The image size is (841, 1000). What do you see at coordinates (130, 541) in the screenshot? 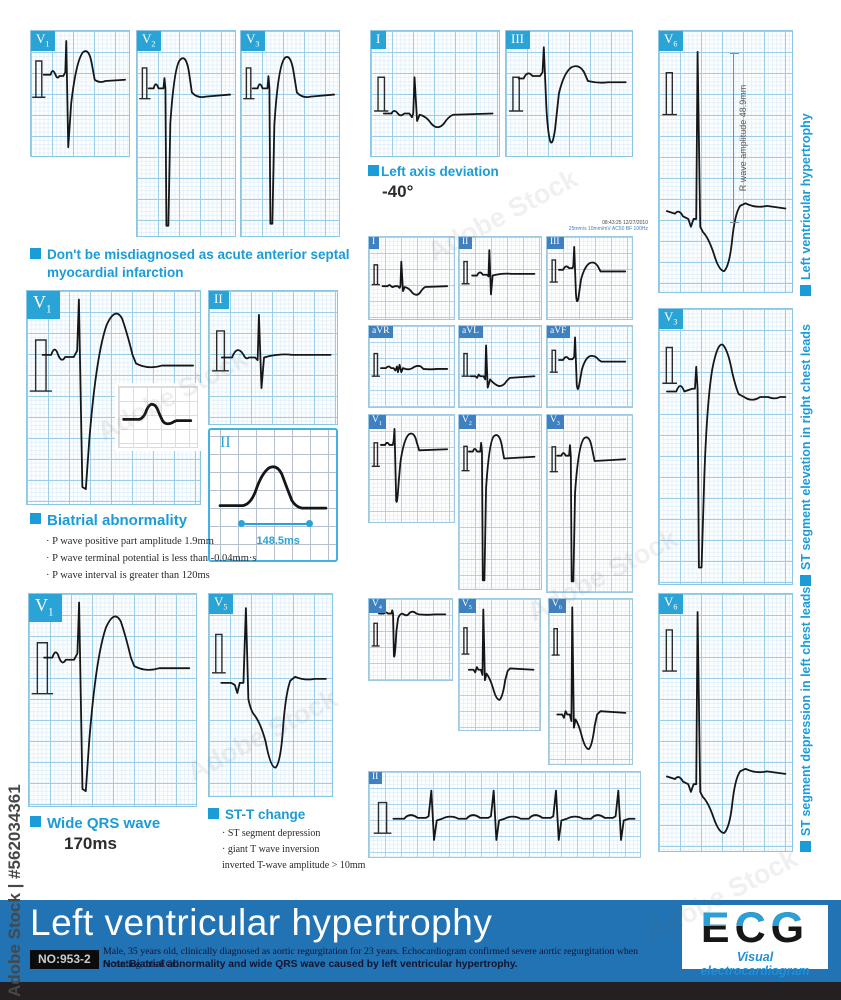
I see `list-item: · P wave positive part amplitude 1.9mm` at bounding box center [130, 541].